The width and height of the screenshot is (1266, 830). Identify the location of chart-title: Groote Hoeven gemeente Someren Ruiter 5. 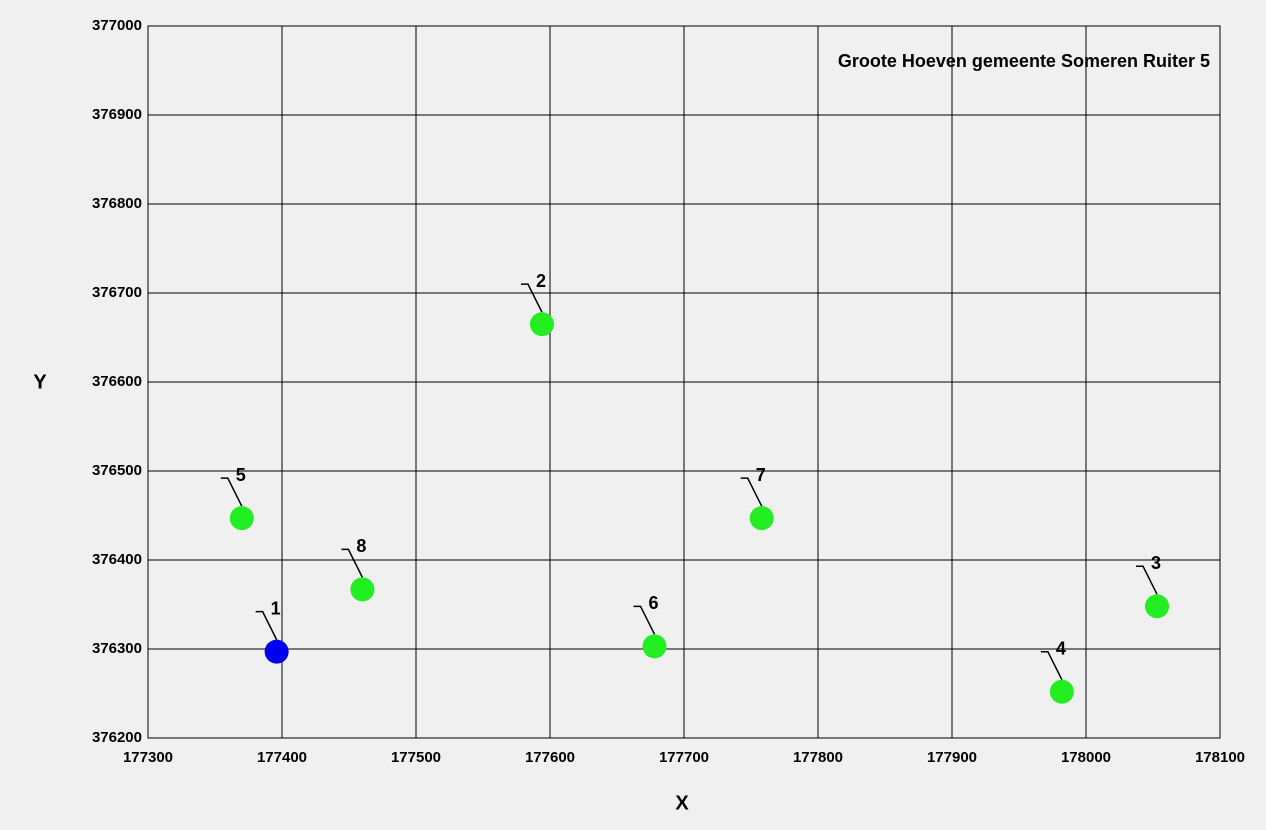
(1024, 61).